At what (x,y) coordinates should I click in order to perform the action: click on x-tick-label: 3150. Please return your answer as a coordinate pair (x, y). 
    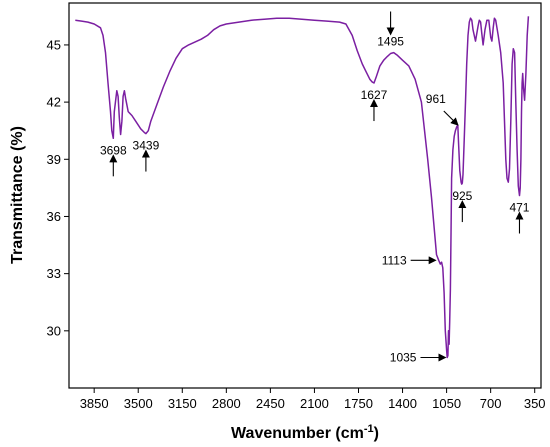
    Looking at the image, I should click on (182, 403).